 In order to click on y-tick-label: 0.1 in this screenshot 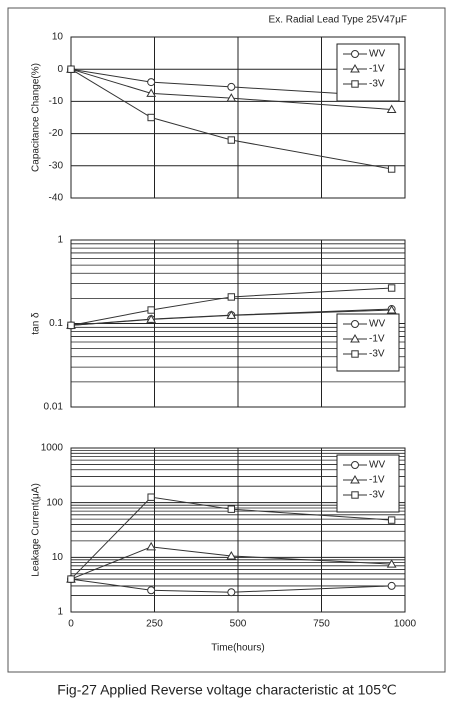, I will do `click(56, 323)`.